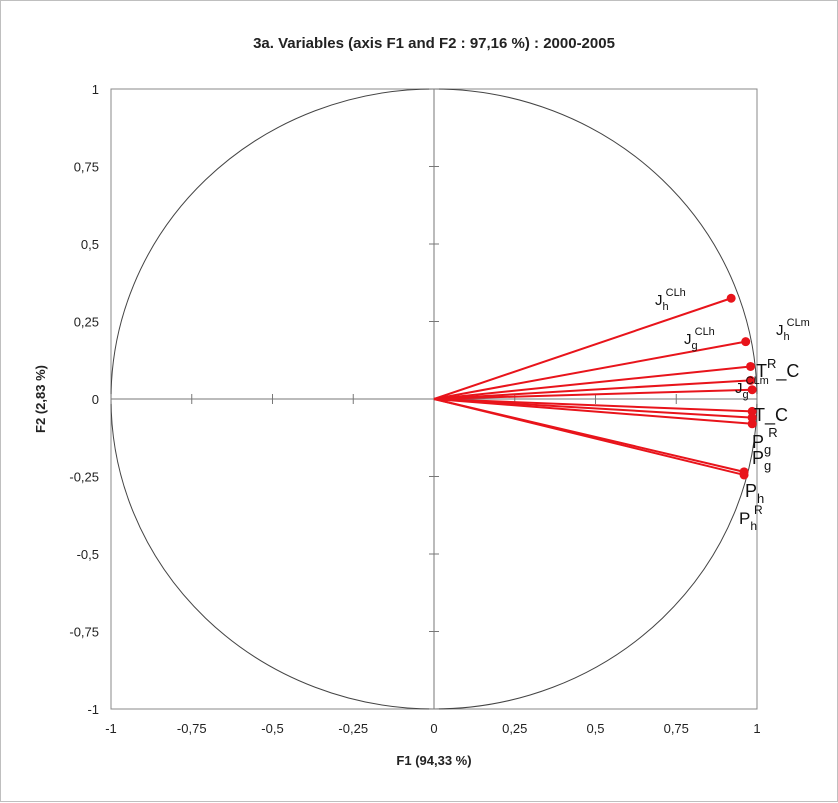 The height and width of the screenshot is (803, 838). Describe the element at coordinates (90, 244) in the screenshot. I see `y-tick-label: 0,5` at that location.